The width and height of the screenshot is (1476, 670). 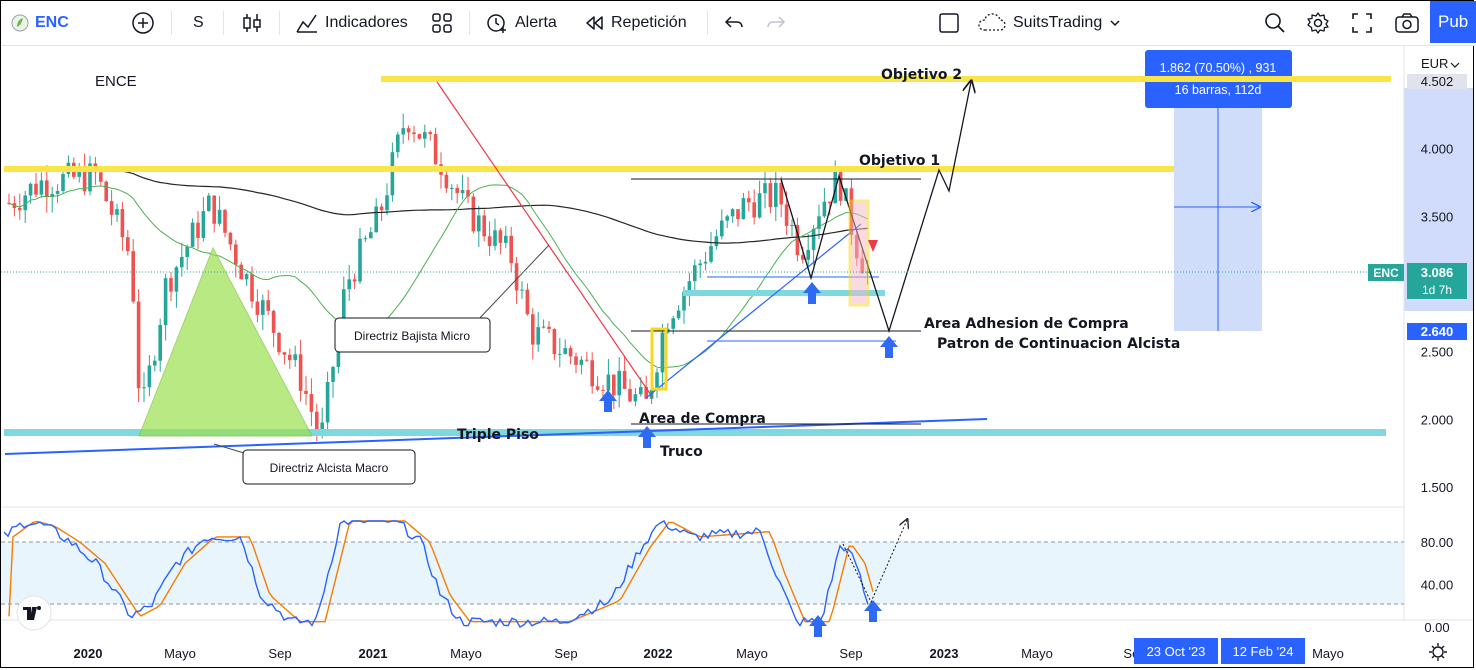 I want to click on square-icon, so click(x=949, y=23).